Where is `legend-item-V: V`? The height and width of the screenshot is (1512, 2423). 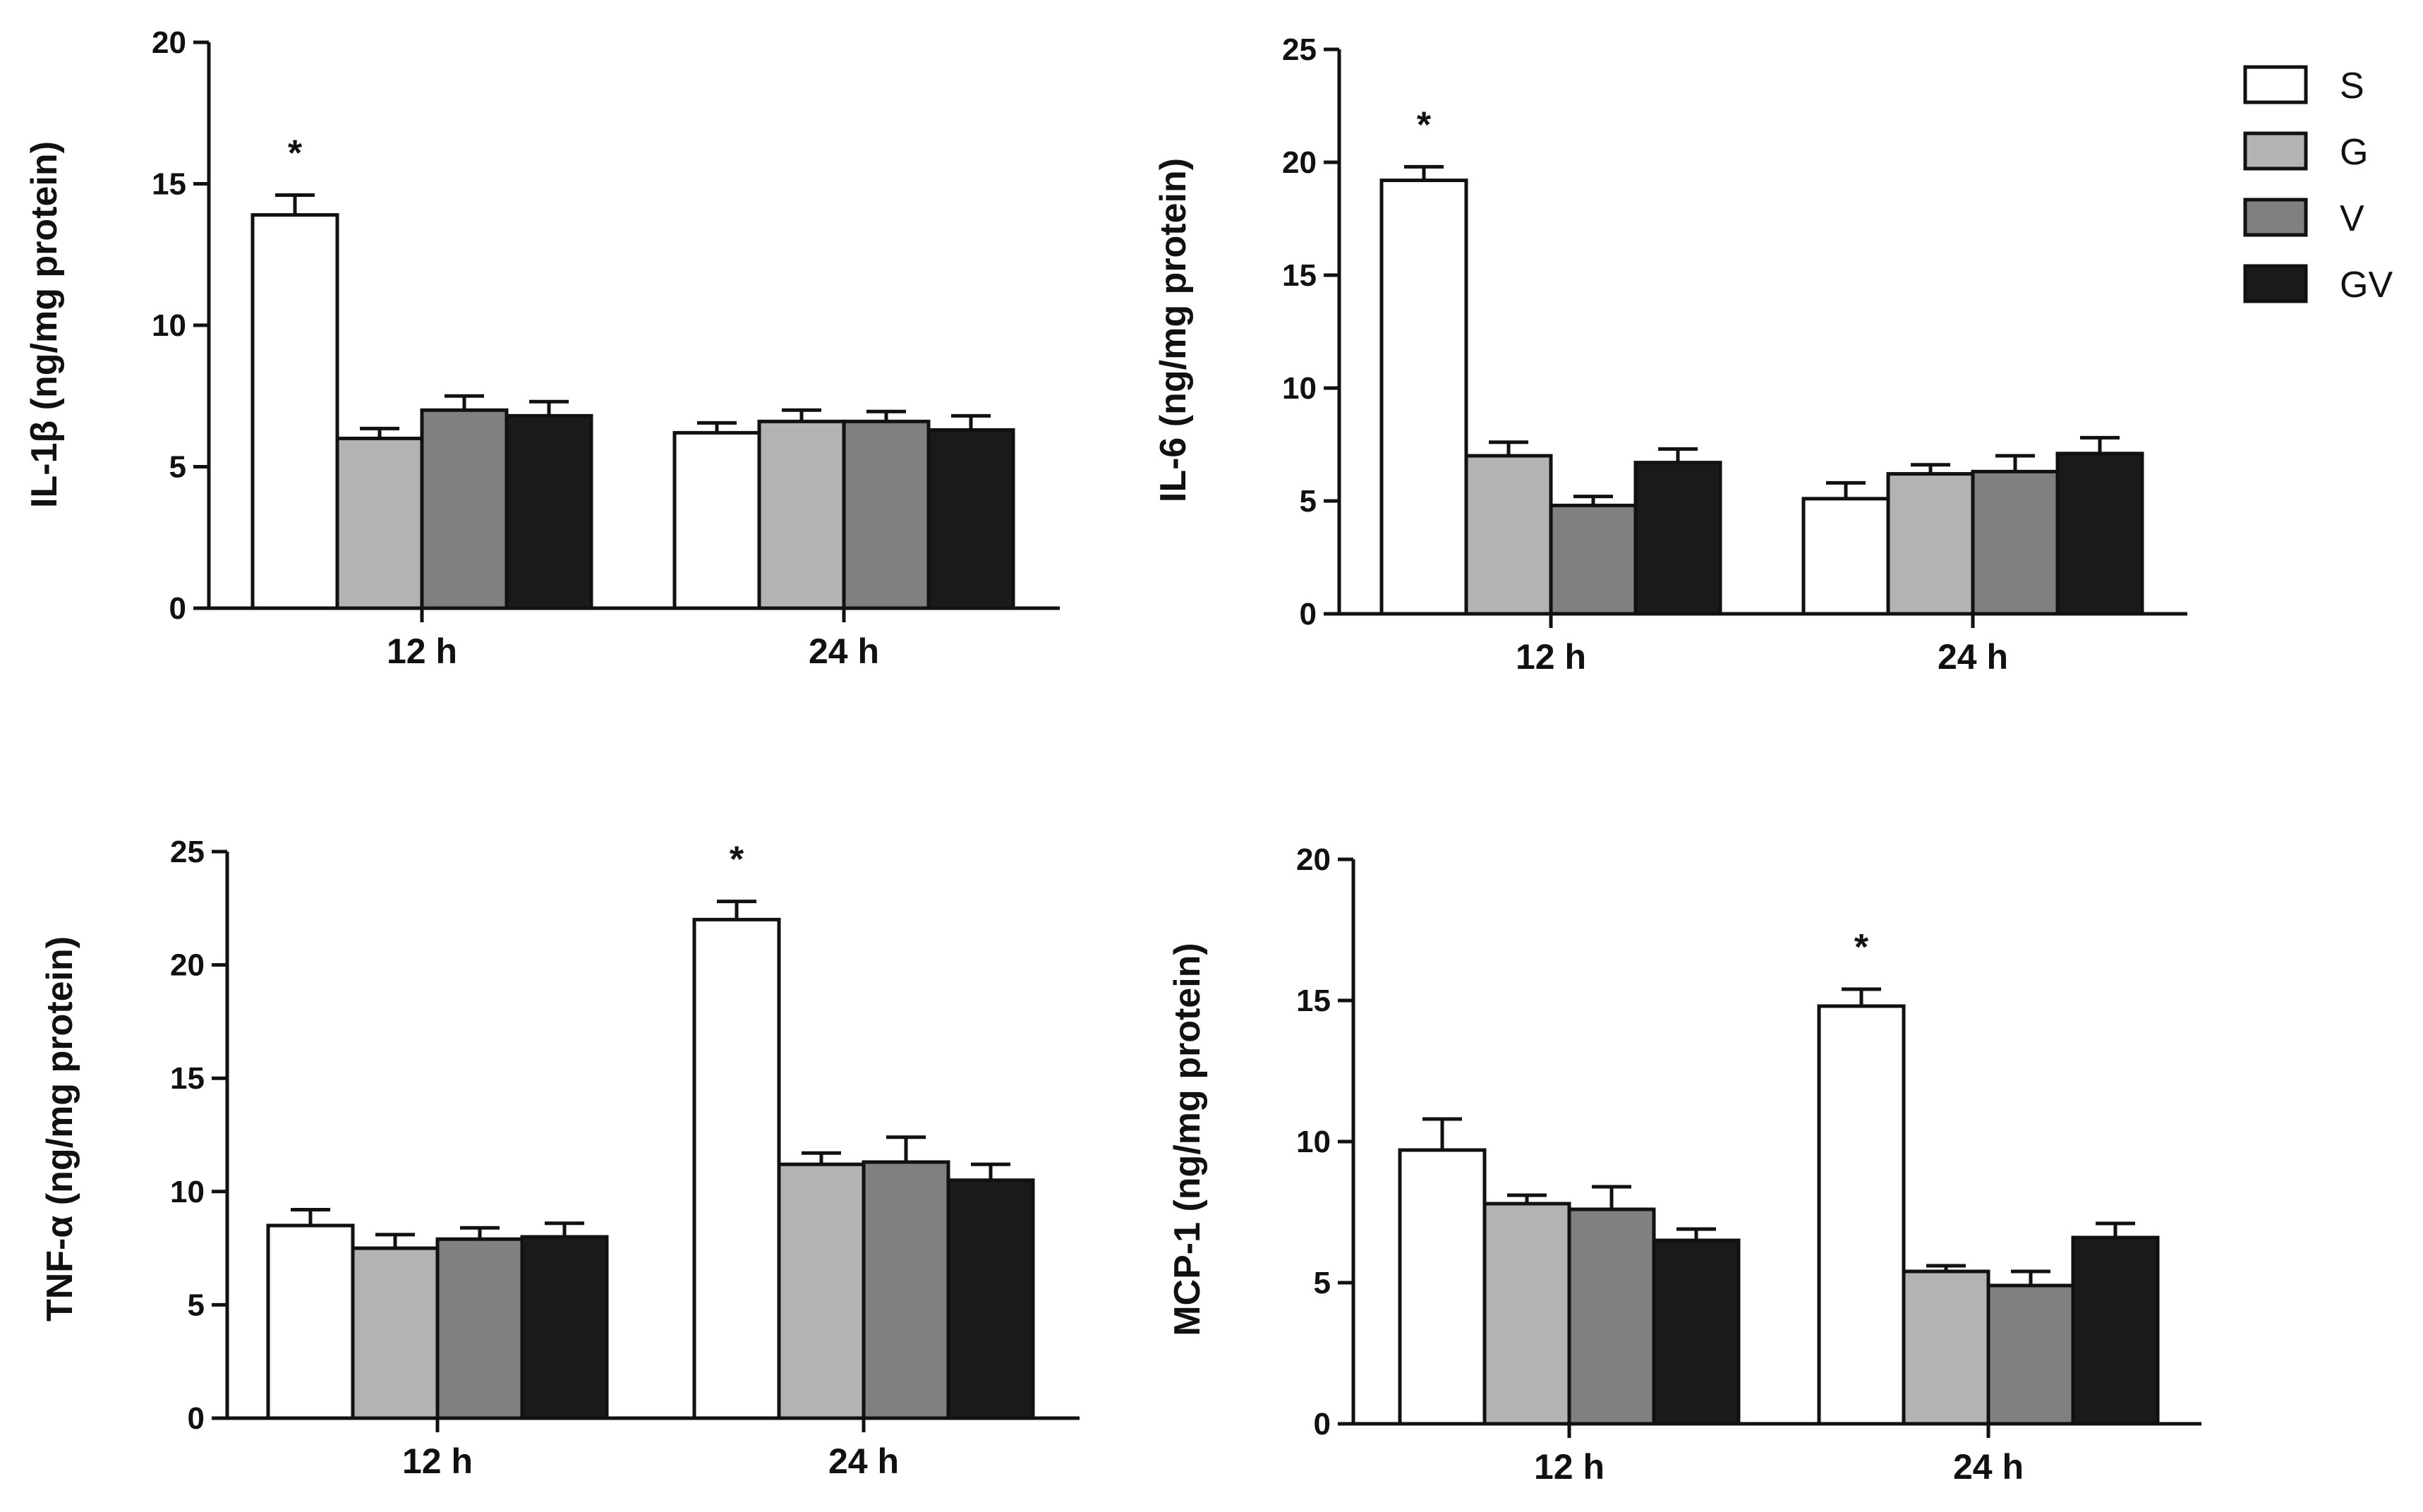 legend-item-V: V is located at coordinates (2303, 219).